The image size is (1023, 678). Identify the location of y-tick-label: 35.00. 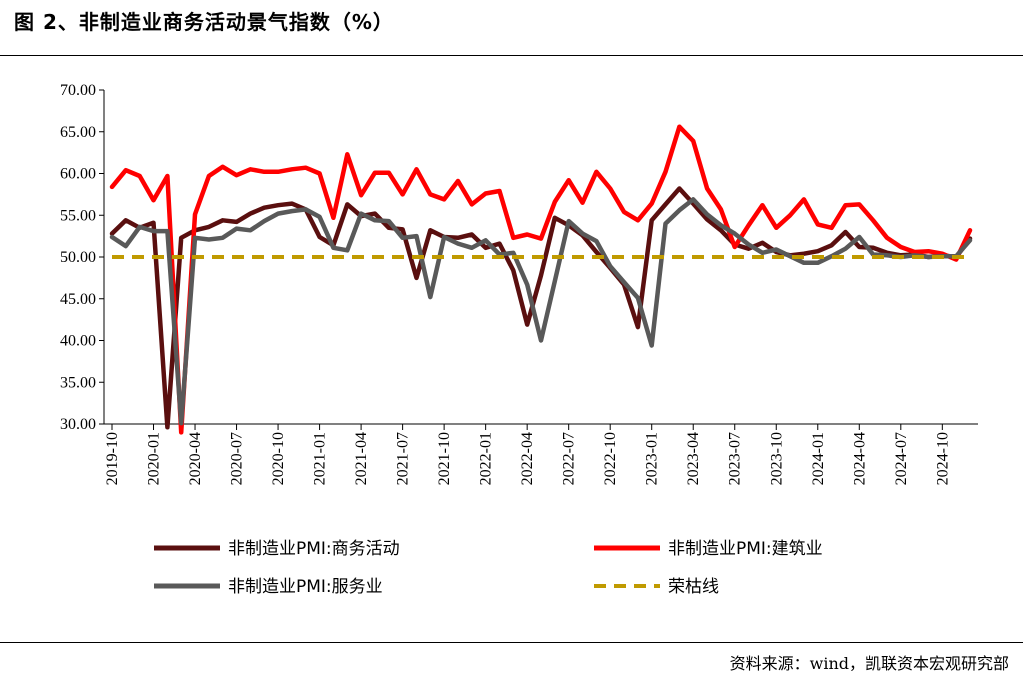
(78, 382).